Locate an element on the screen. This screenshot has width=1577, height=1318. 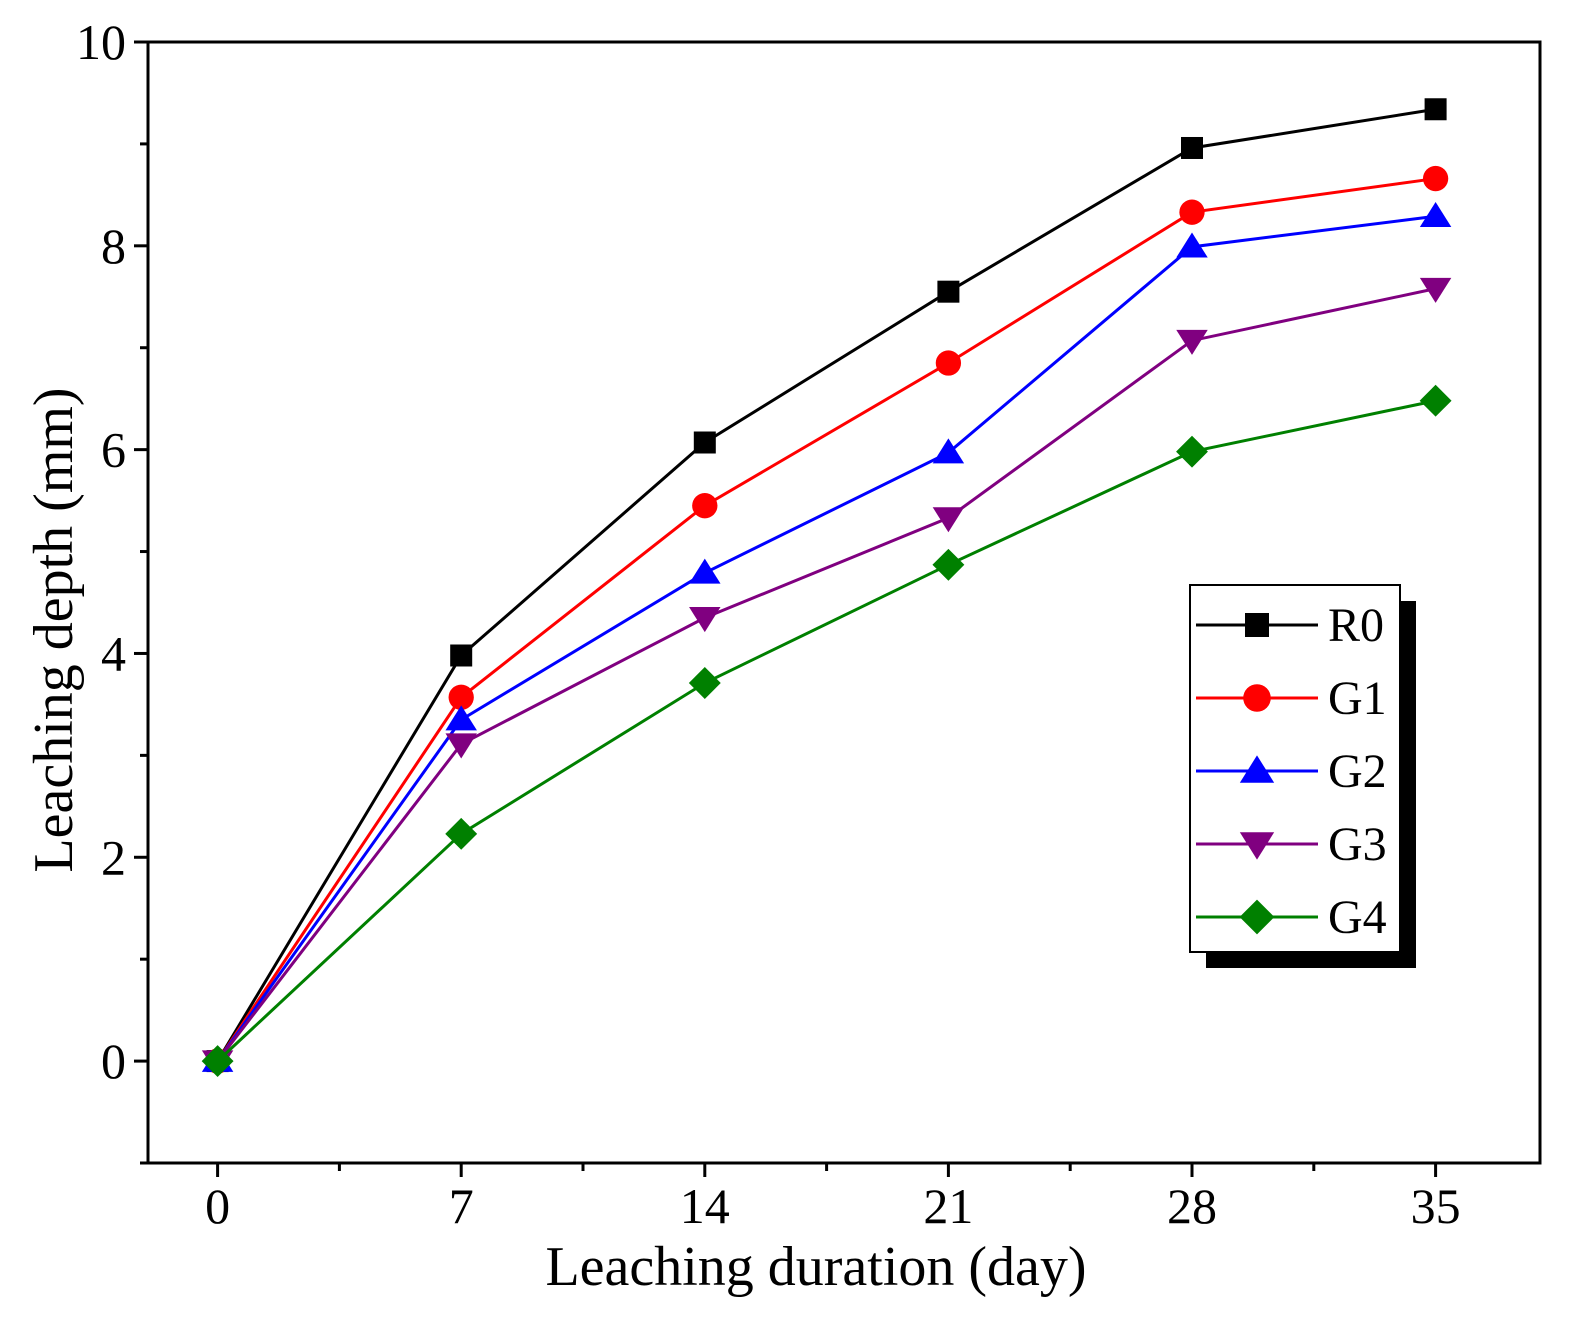
y-tick-label: 0 is located at coordinates (113, 1061).